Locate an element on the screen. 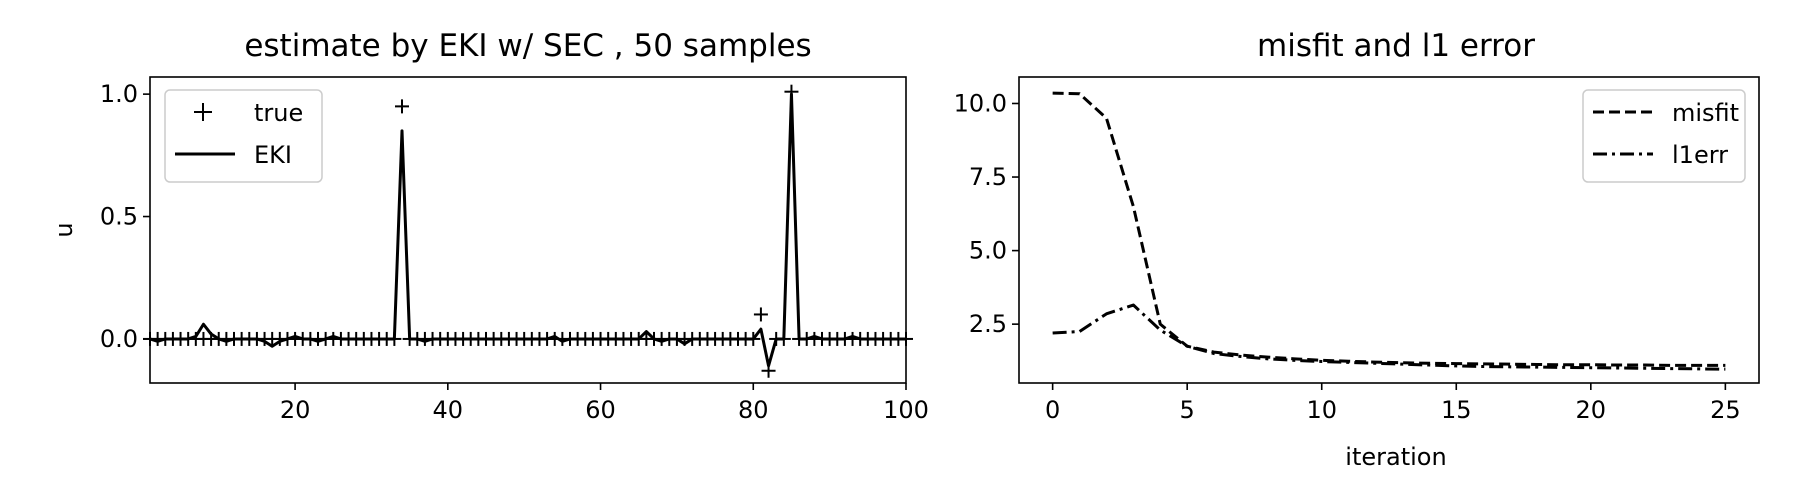 The image size is (1800, 500). y-tick-label: 1.0 is located at coordinates (119, 94).